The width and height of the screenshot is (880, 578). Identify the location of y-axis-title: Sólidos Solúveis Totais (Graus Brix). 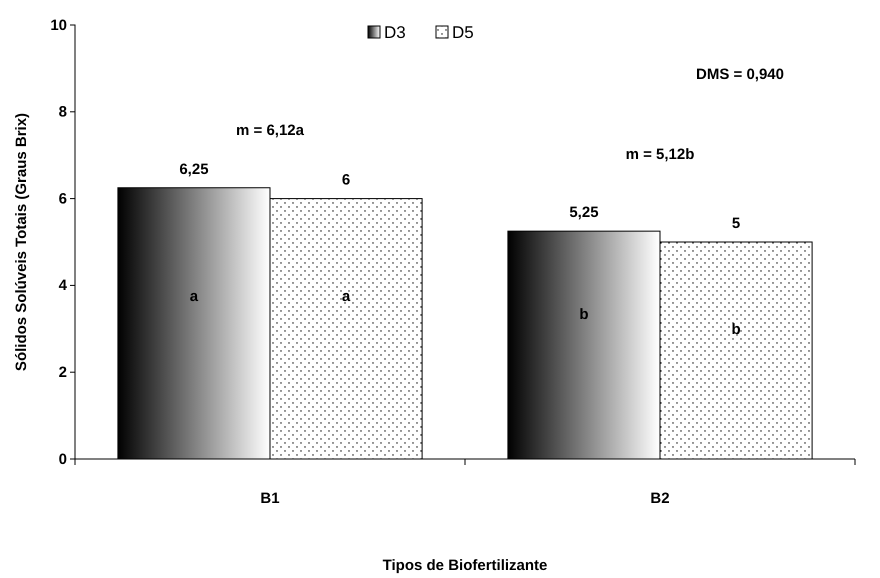
(21, 242).